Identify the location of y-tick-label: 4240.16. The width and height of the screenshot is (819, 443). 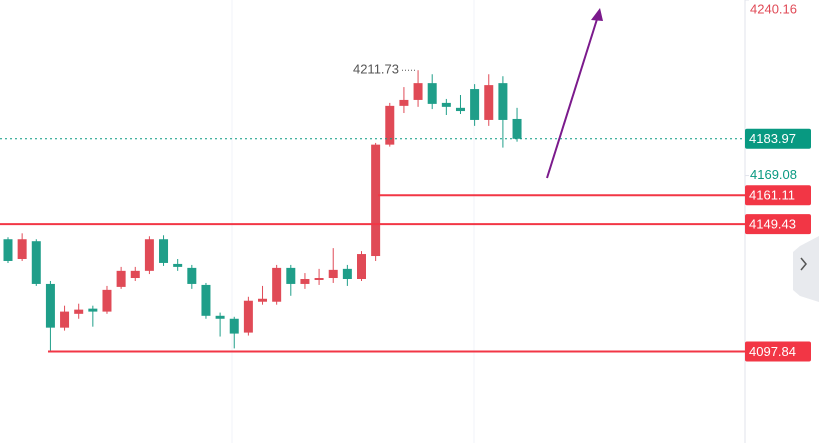
(773, 8).